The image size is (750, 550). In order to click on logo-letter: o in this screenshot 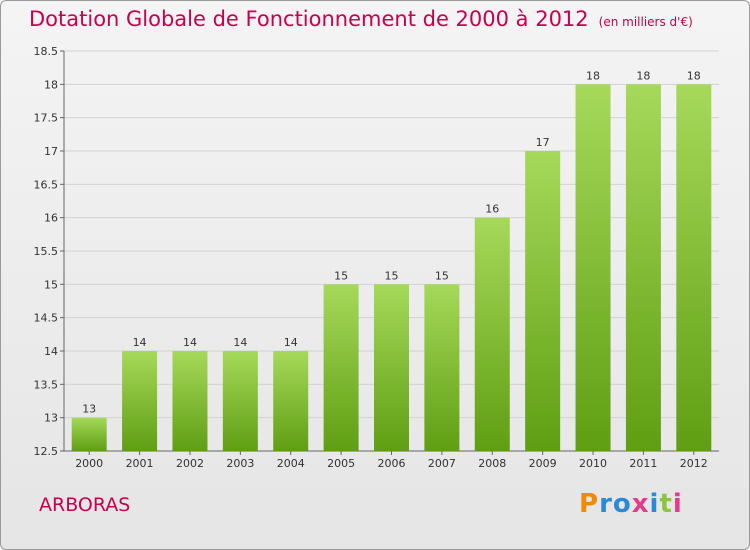, I will do `click(622, 504)`.